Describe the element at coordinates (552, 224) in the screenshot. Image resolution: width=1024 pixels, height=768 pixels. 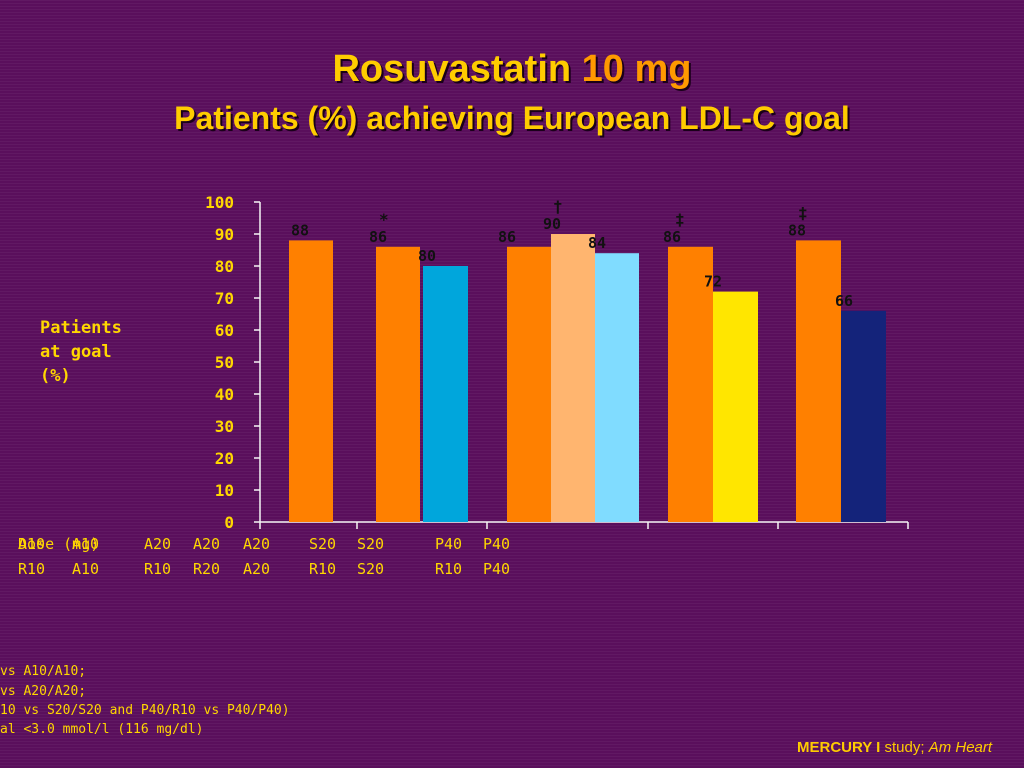
I see `bar-value-label: 90` at that location.